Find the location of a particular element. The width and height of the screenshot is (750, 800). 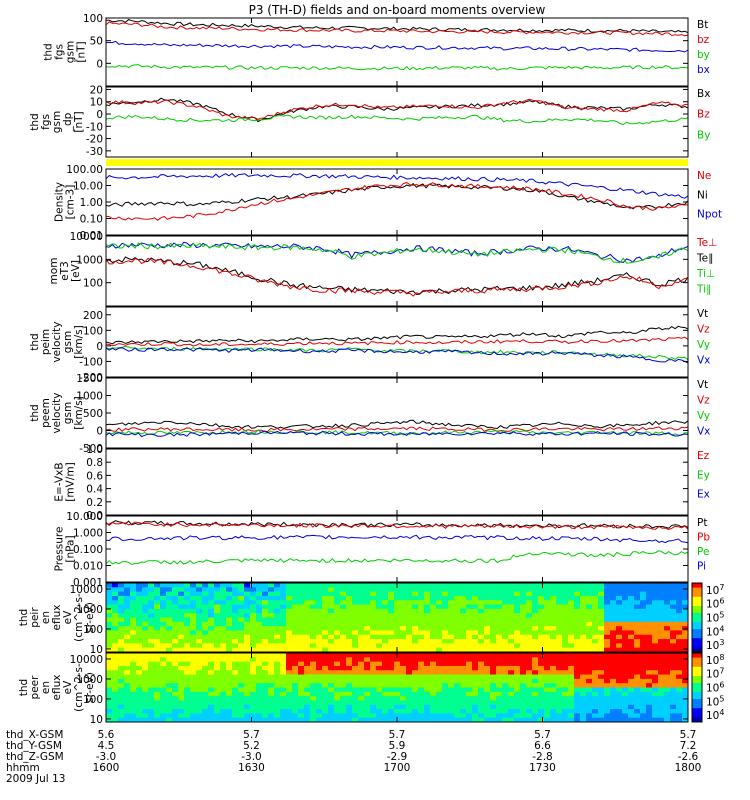

footer-row-label: thd_X-GSM is located at coordinates (34, 735).